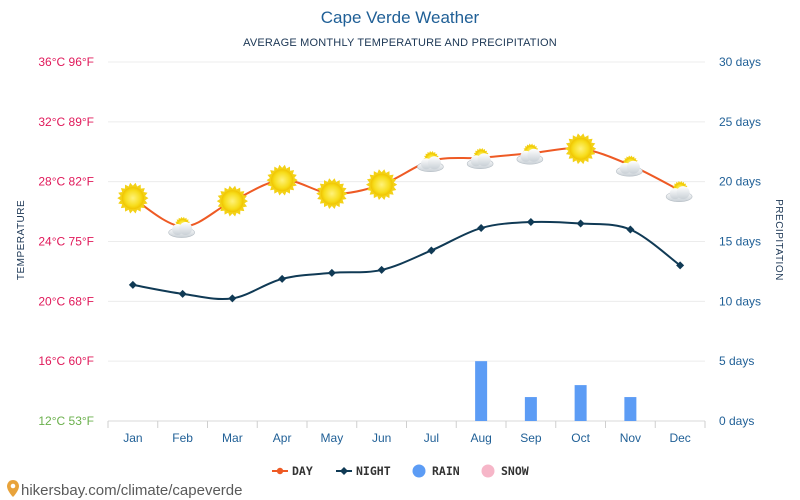 Image resolution: width=800 pixels, height=500 pixels. Describe the element at coordinates (740, 62) in the screenshot. I see `right-tick-label: 30 days` at that location.